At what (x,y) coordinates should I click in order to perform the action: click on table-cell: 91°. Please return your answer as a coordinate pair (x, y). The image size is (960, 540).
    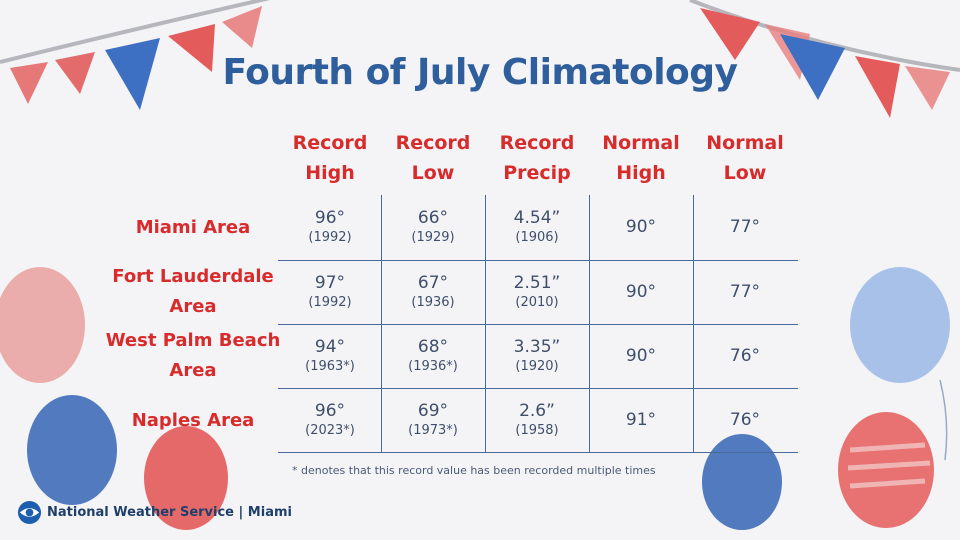
    Looking at the image, I should click on (641, 420).